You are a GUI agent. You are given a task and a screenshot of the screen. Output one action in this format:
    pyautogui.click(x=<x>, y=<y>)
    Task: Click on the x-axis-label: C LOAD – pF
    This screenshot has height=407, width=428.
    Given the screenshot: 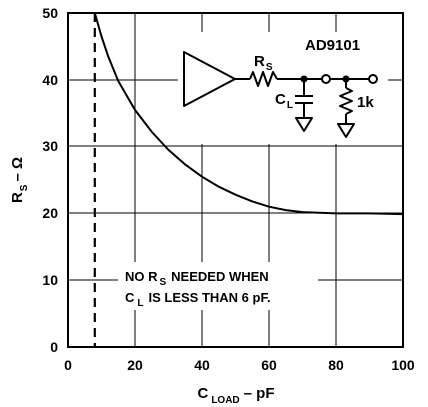 What is the action you would take?
    pyautogui.click(x=235, y=395)
    